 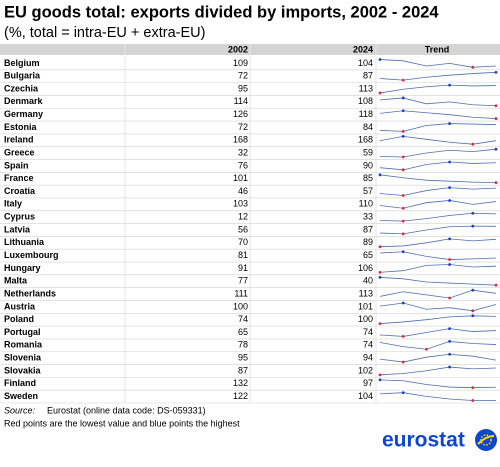 I want to click on country: Croatia, so click(x=20, y=191).